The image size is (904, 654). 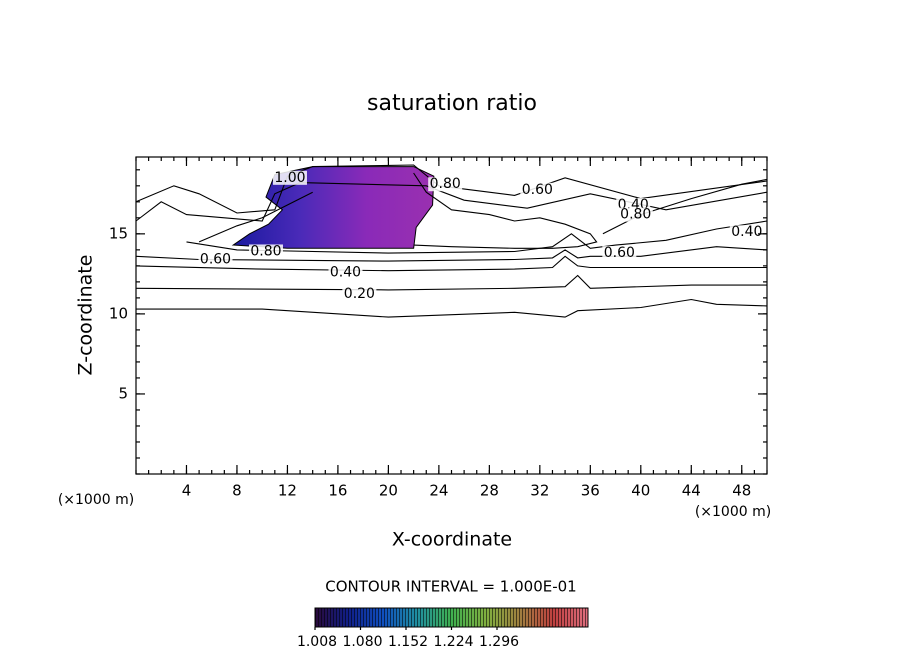 I want to click on y-unit-label: (×1000 m), so click(x=96, y=500).